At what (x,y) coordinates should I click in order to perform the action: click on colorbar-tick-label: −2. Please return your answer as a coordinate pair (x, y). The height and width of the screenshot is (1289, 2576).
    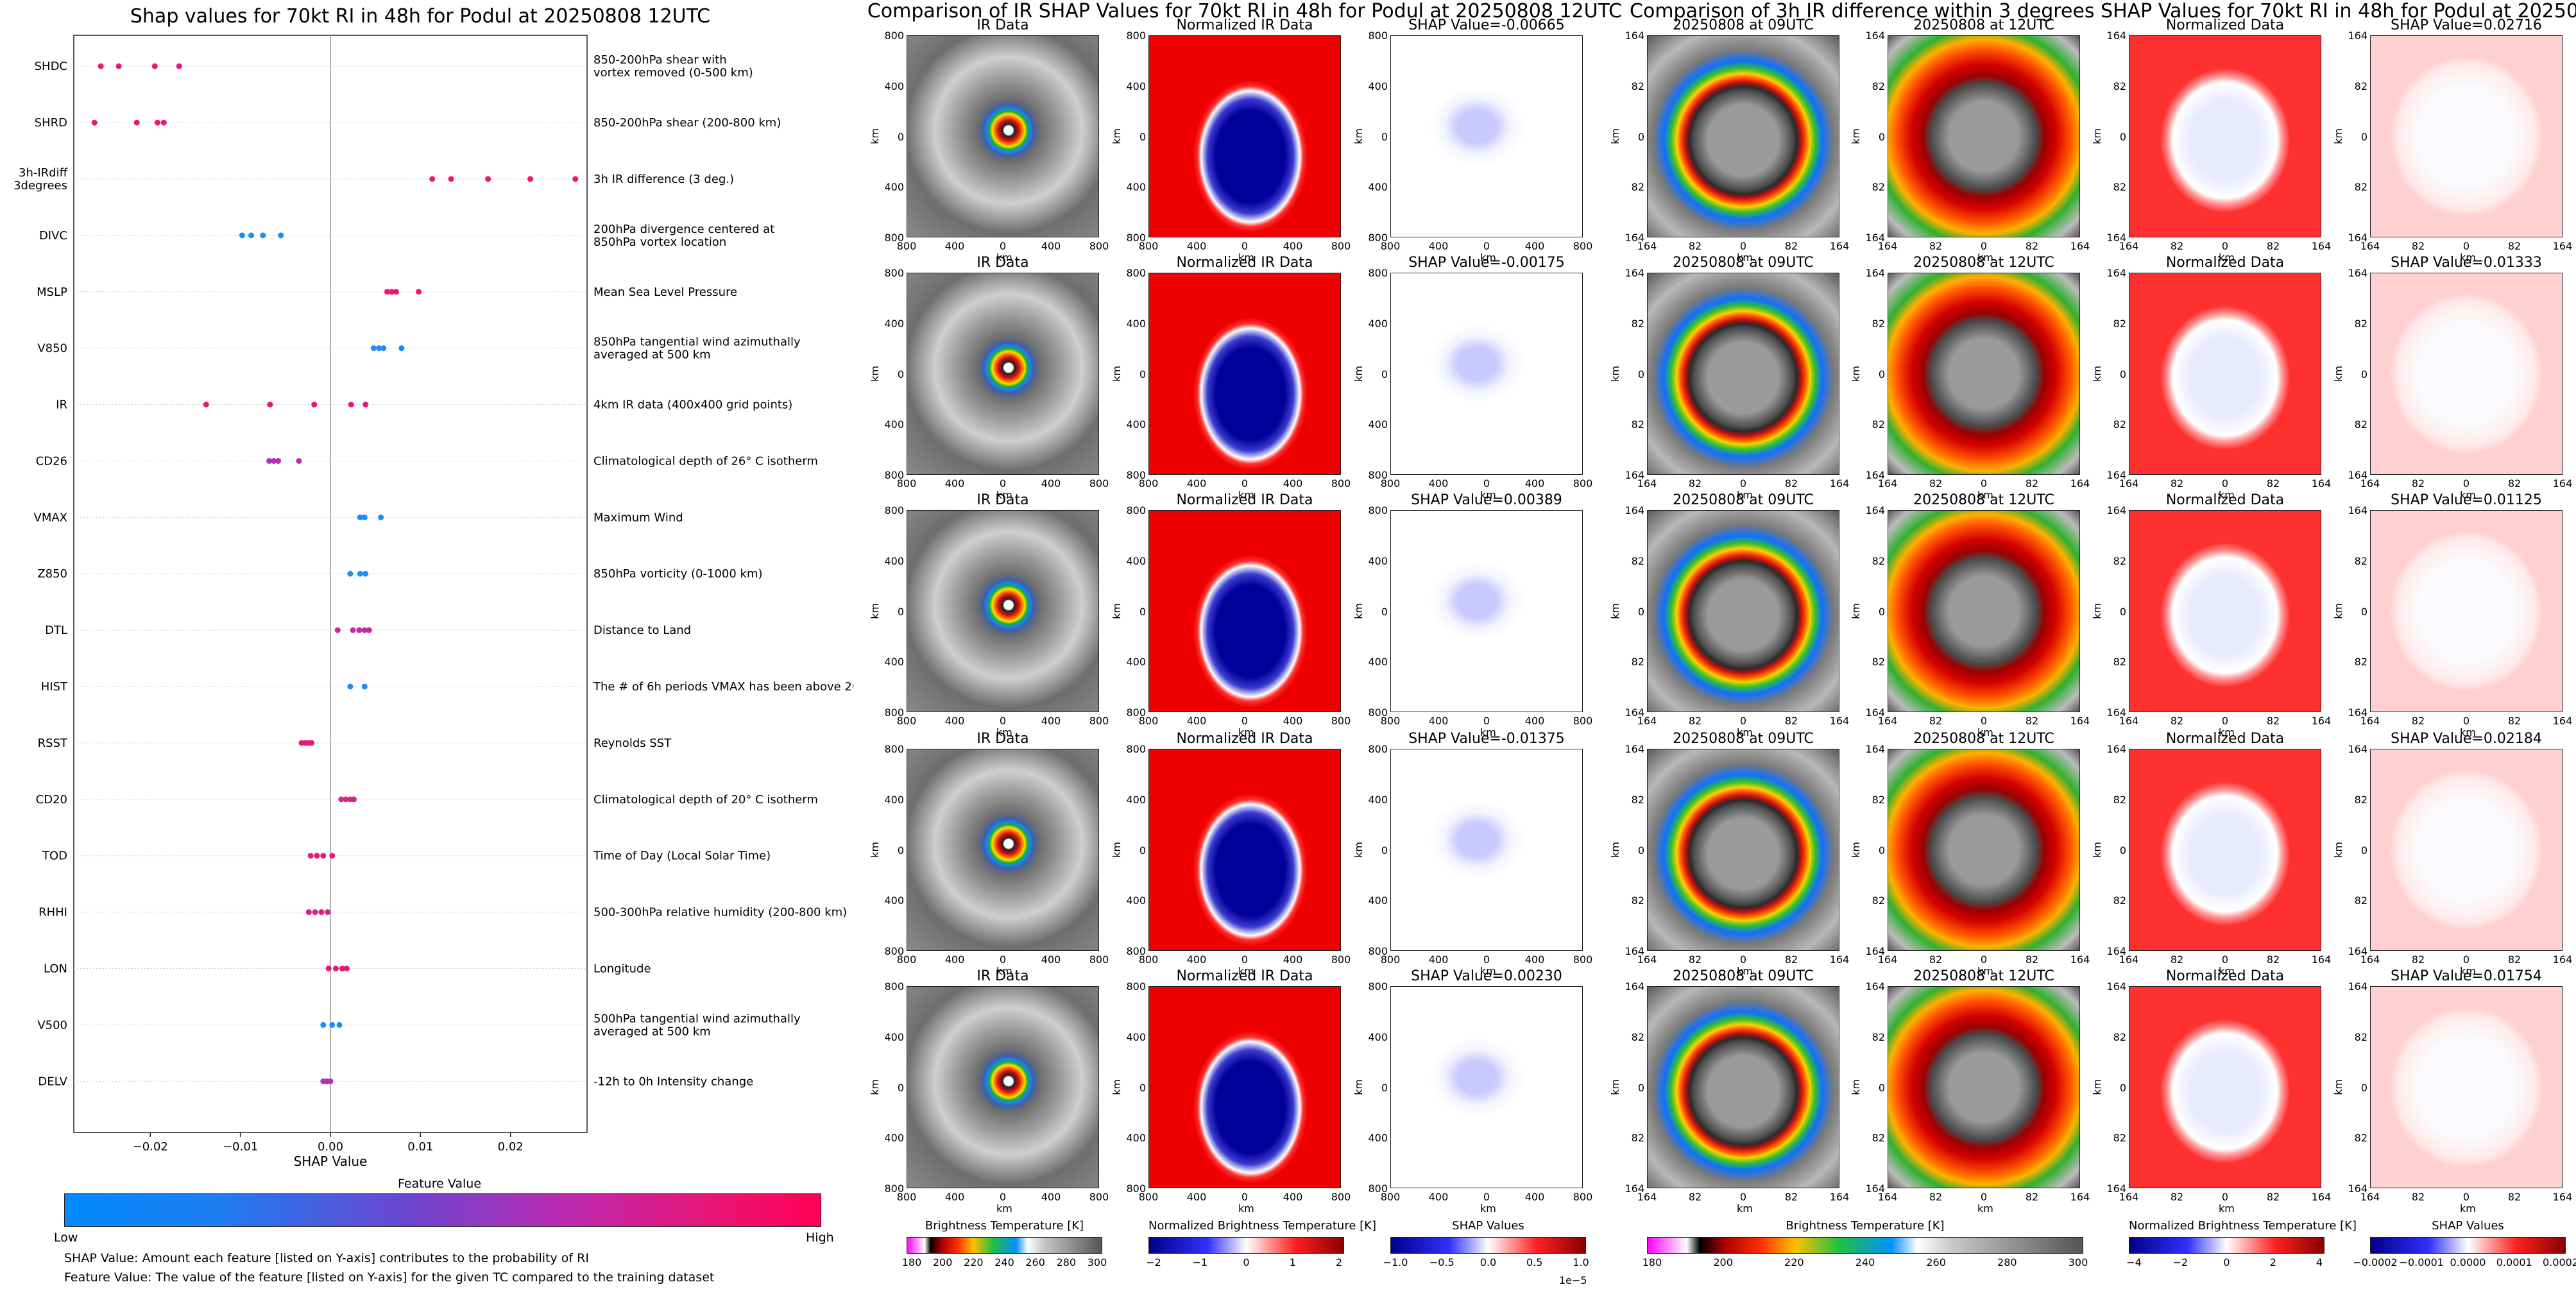
    Looking at the image, I should click on (1153, 1262).